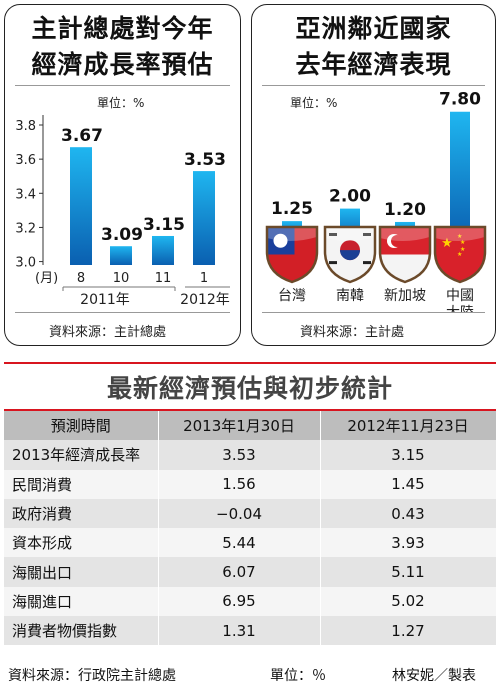 The height and width of the screenshot is (691, 500). Describe the element at coordinates (373, 85) in the screenshot. I see `right-panel-divider` at that location.